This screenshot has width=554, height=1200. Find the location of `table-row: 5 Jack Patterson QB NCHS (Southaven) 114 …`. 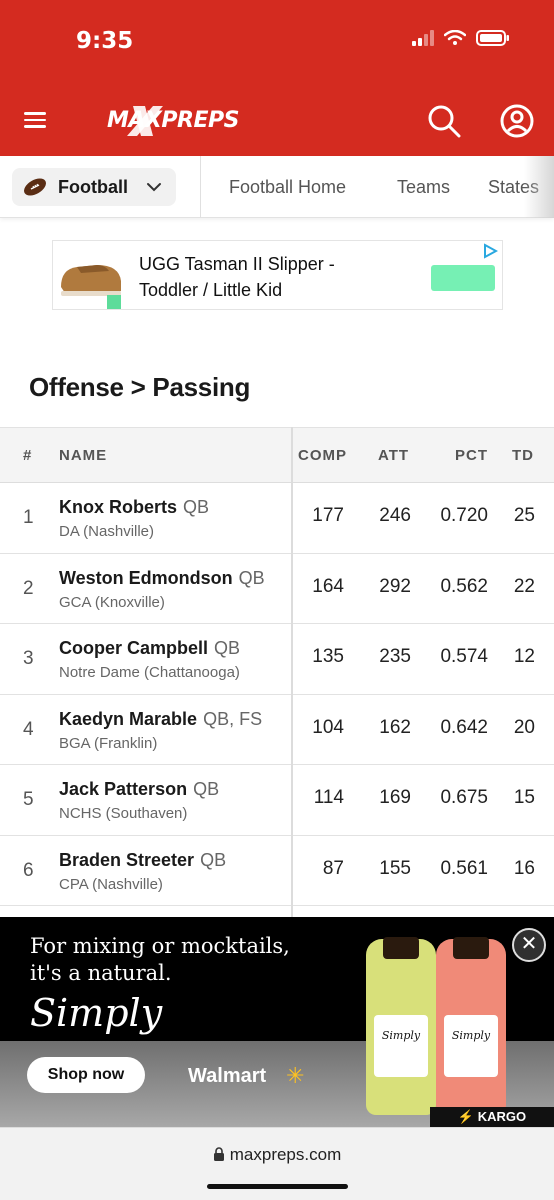

table-row: 5 Jack Patterson QB NCHS (Southaven) 114 … is located at coordinates (277, 800).